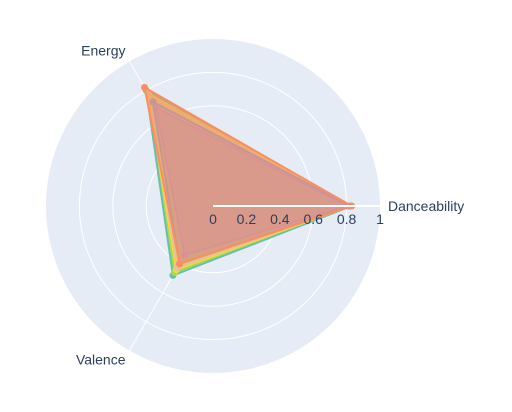 Image resolution: width=512 pixels, height=412 pixels. Describe the element at coordinates (280, 219) in the screenshot. I see `radial-tick-label: 0.4` at that location.